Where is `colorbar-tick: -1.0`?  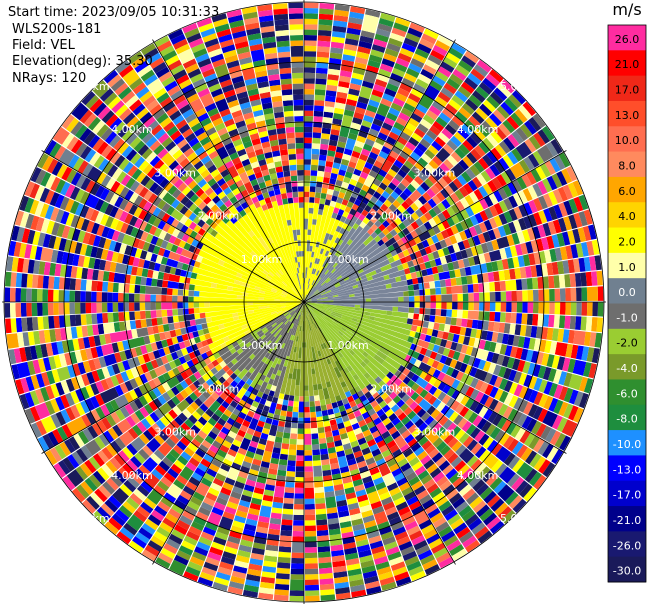 colorbar-tick: -1.0 is located at coordinates (626, 317).